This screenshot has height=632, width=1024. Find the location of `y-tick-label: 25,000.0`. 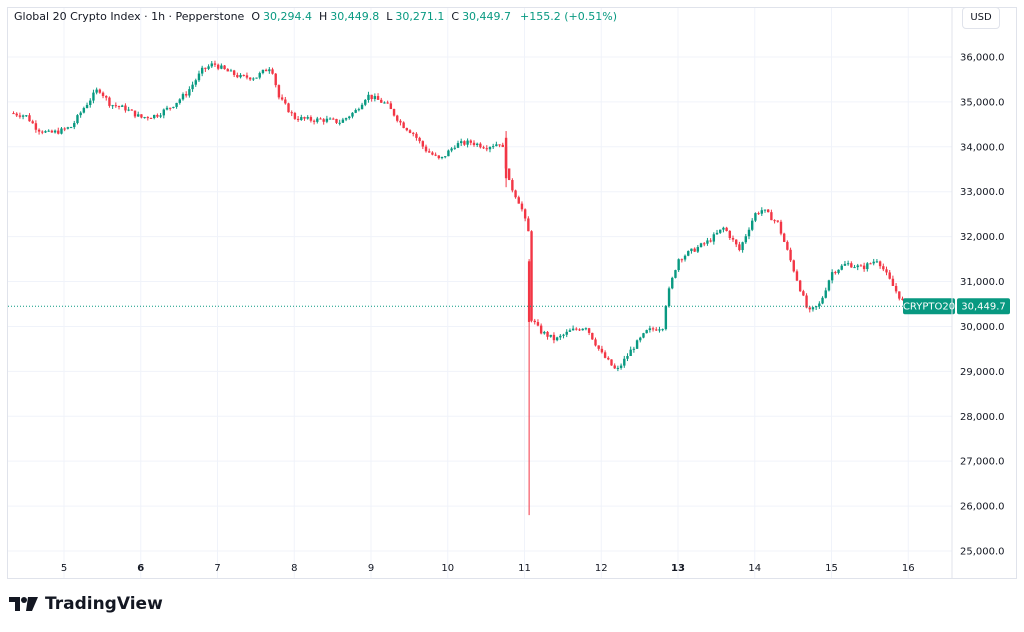

y-tick-label: 25,000.0 is located at coordinates (982, 552).